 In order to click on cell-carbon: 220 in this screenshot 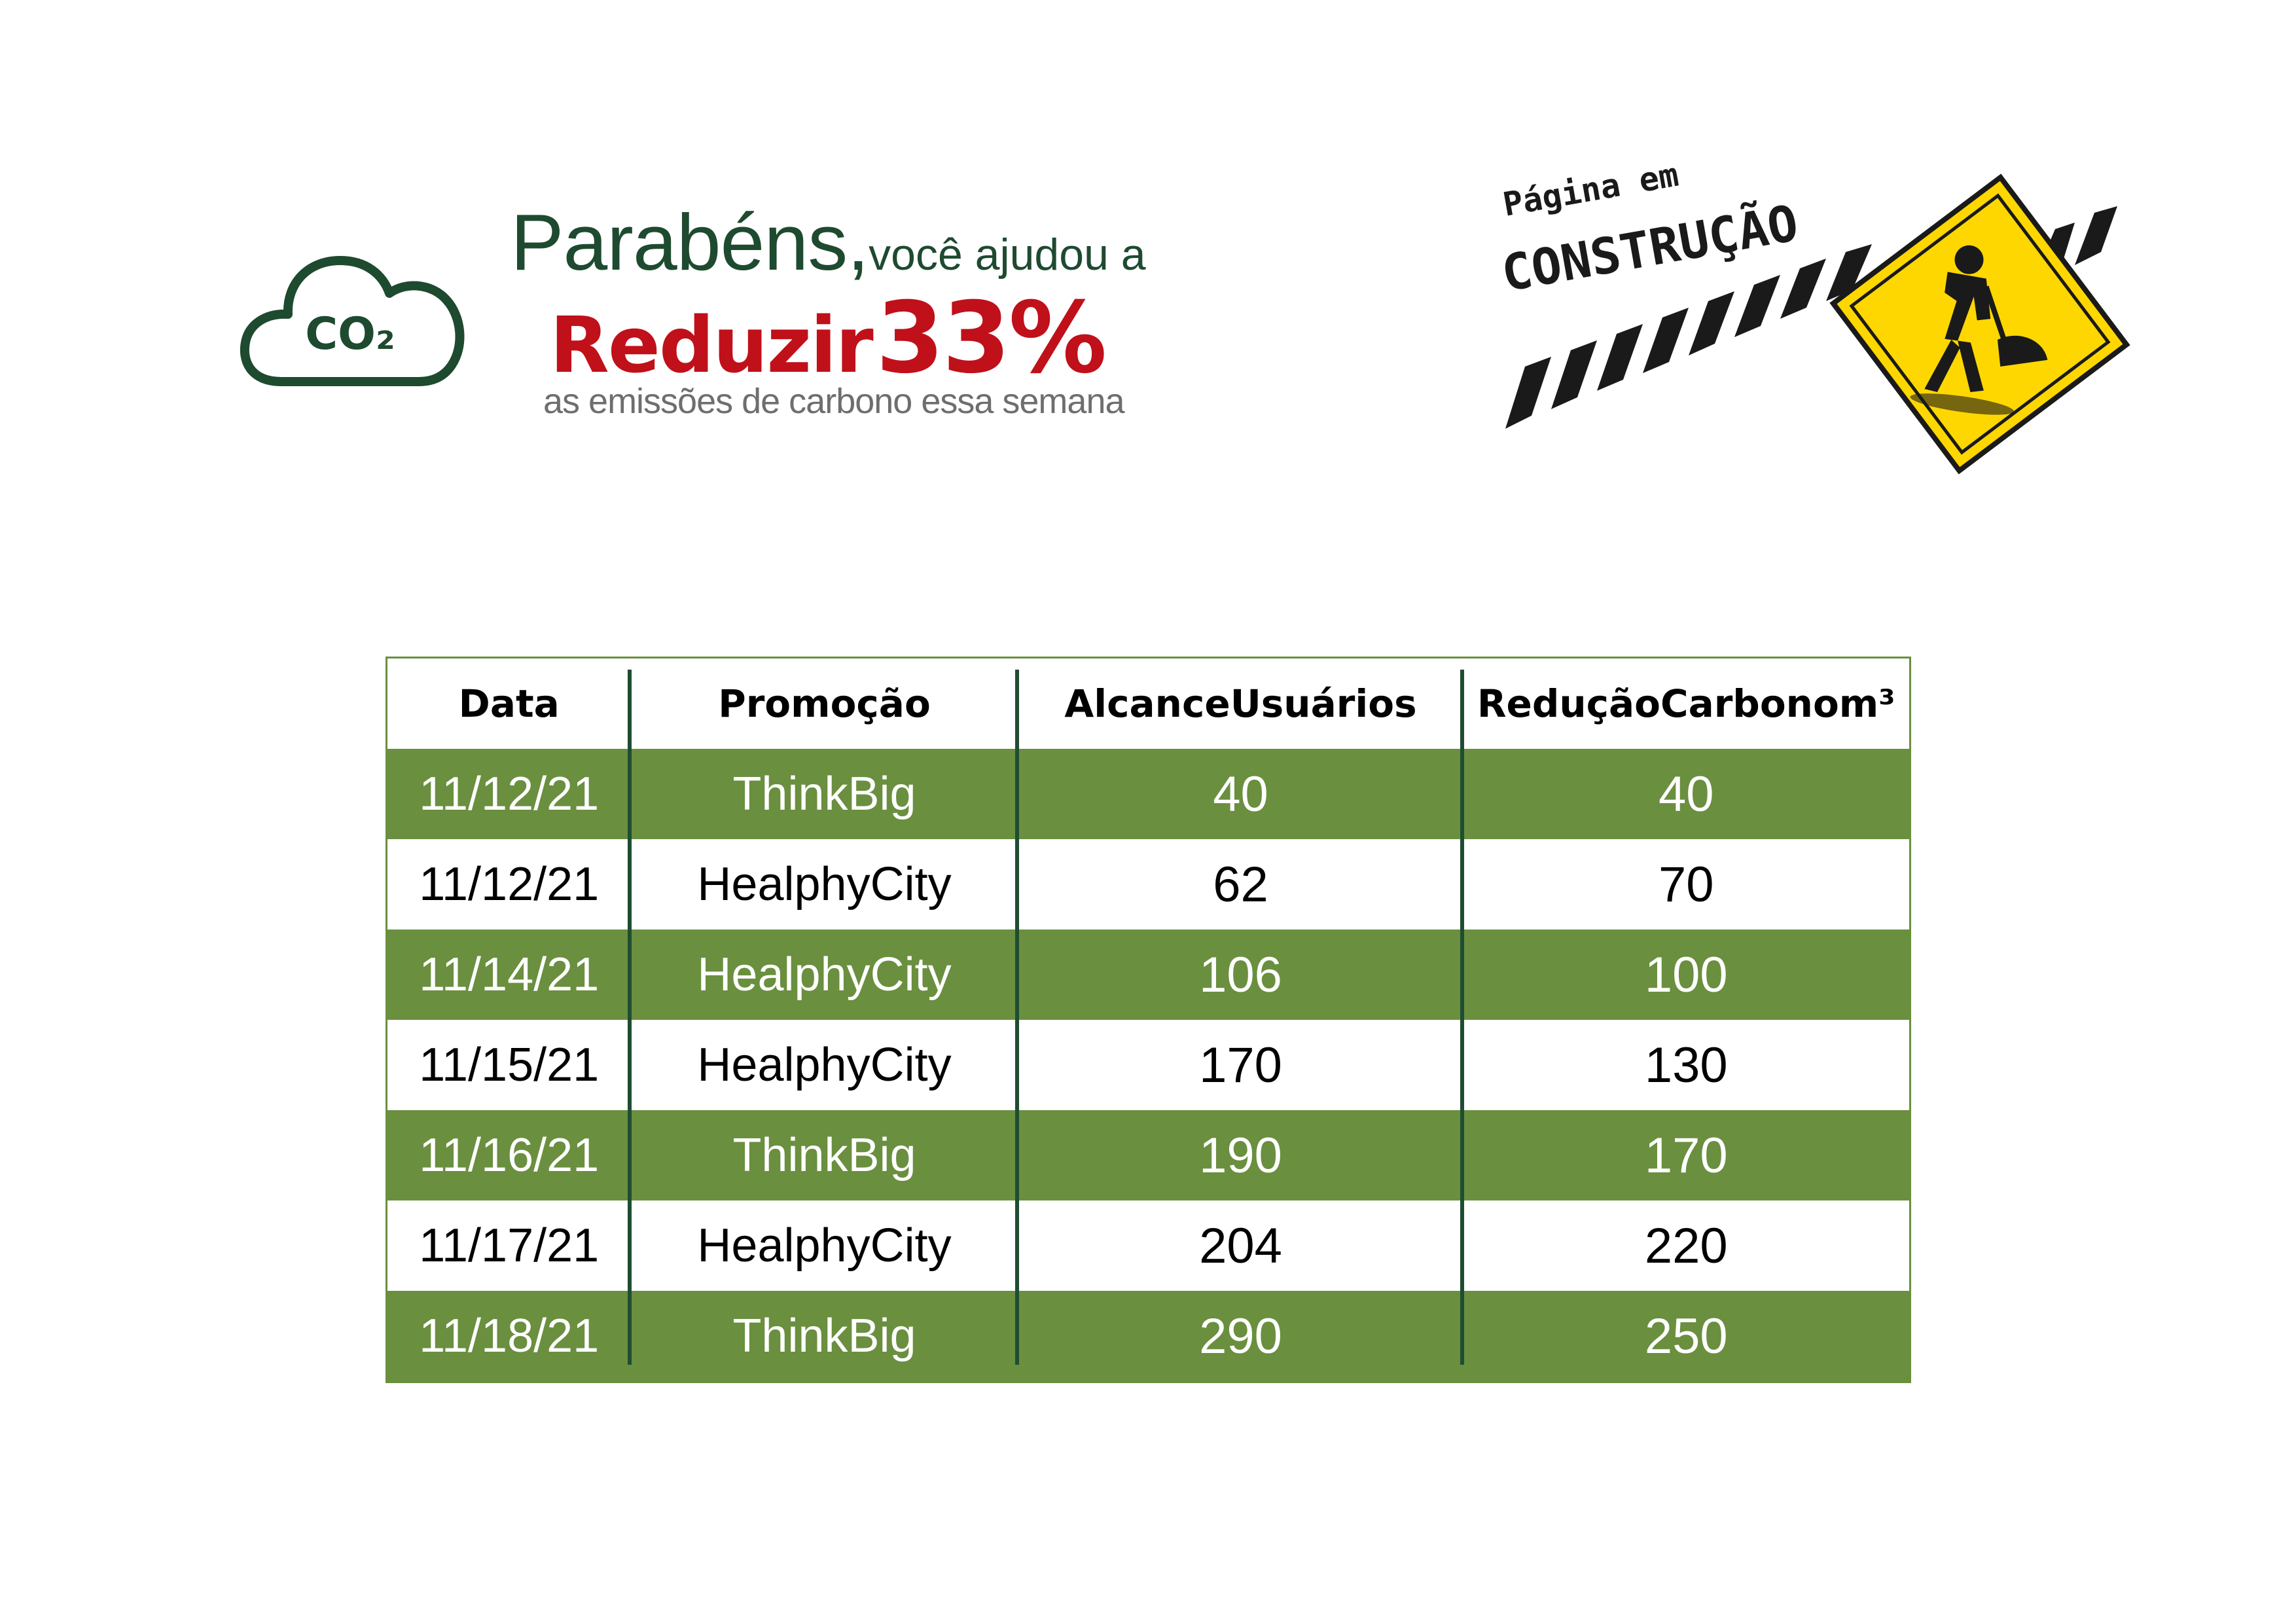, I will do `click(1686, 1246)`.